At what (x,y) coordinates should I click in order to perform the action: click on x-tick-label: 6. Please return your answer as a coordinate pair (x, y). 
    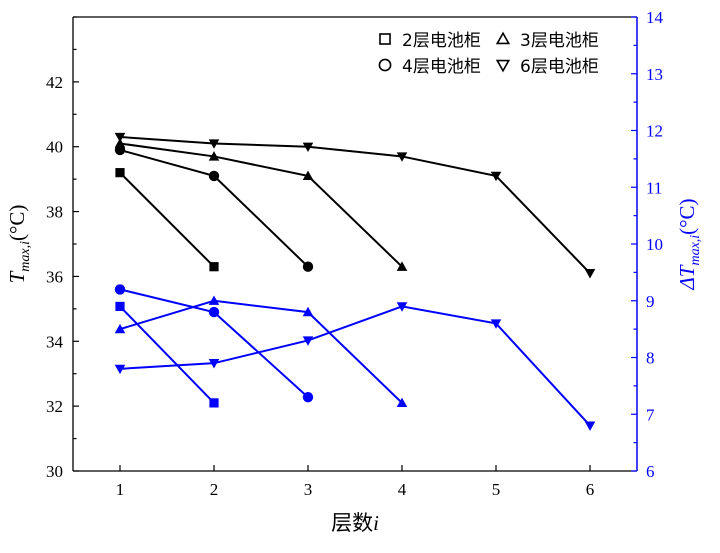
    Looking at the image, I should click on (590, 489).